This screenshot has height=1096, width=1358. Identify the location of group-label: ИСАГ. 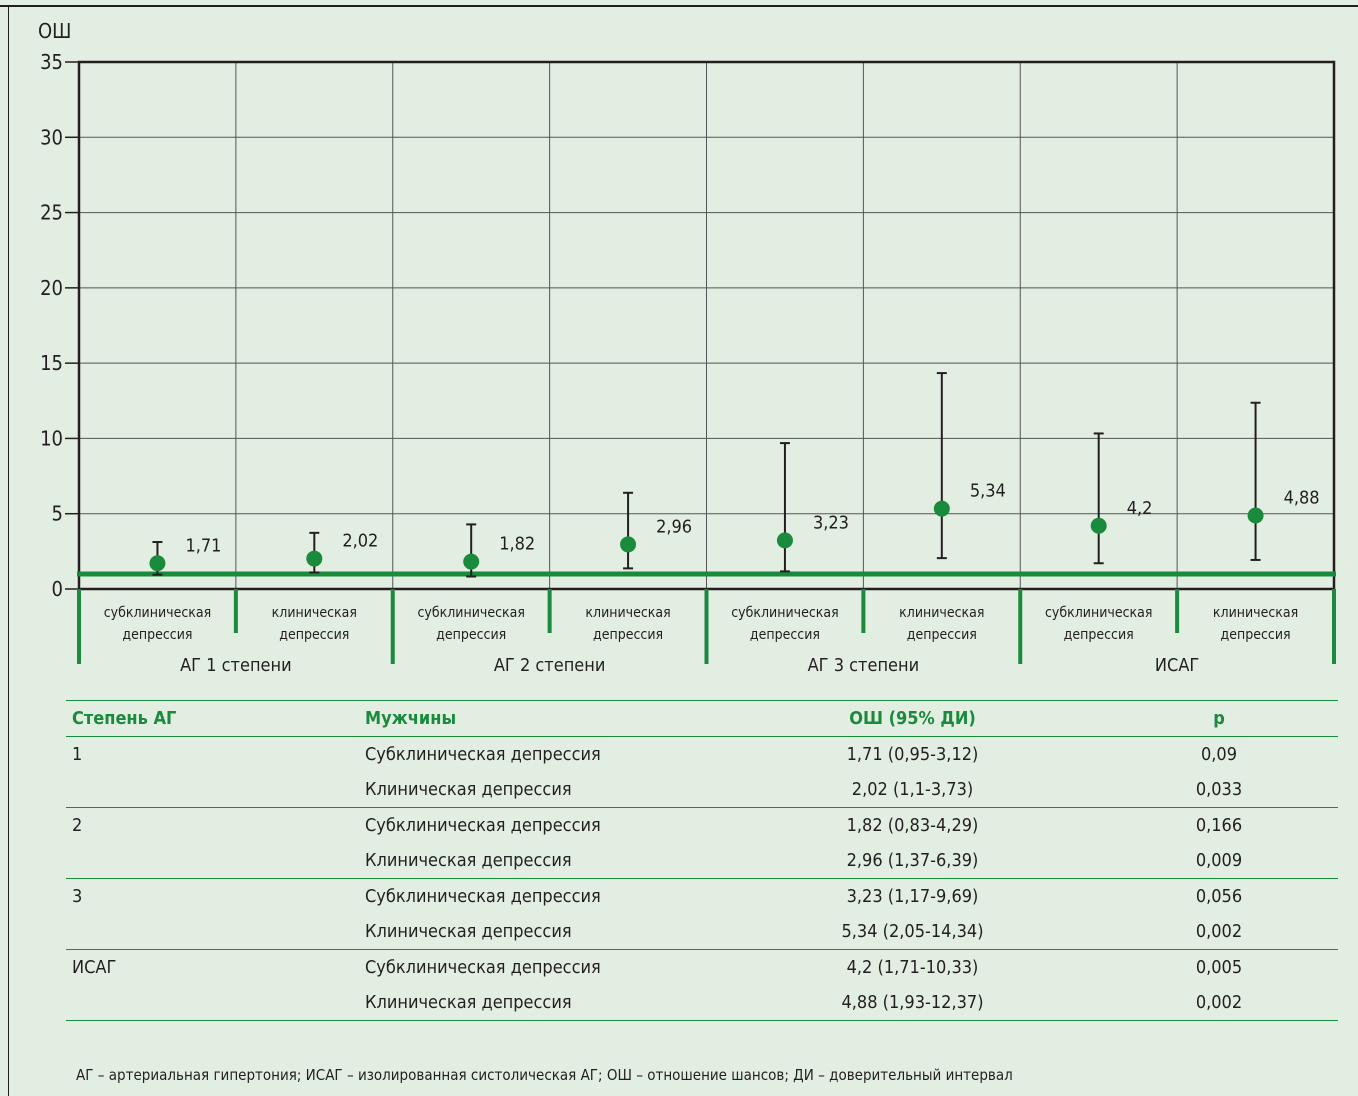
(1177, 665).